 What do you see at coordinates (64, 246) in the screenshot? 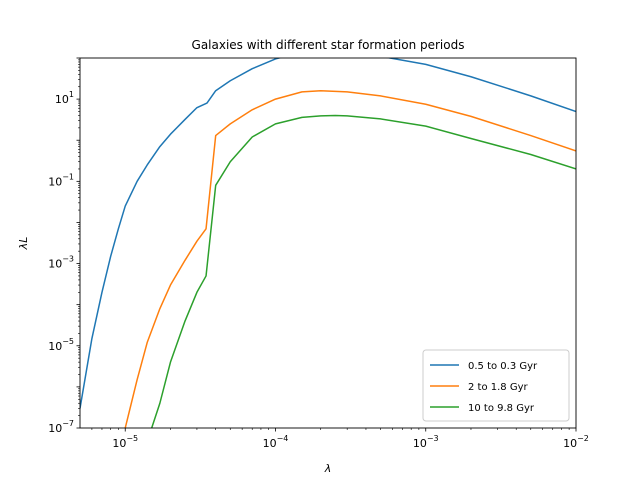
I see `y-axis-ticks: 10⁻⁷ 10⁻⁵ 10⁻³ 10⁻¹ 10¹` at bounding box center [64, 246].